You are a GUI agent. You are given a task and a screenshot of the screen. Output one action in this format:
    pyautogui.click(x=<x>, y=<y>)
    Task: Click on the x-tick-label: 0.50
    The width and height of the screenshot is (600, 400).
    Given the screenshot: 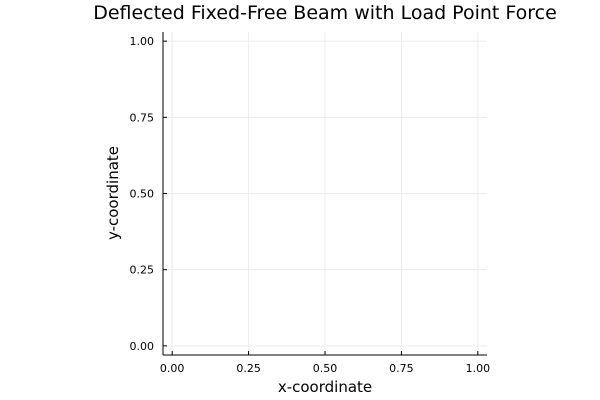 What is the action you would take?
    pyautogui.click(x=325, y=368)
    